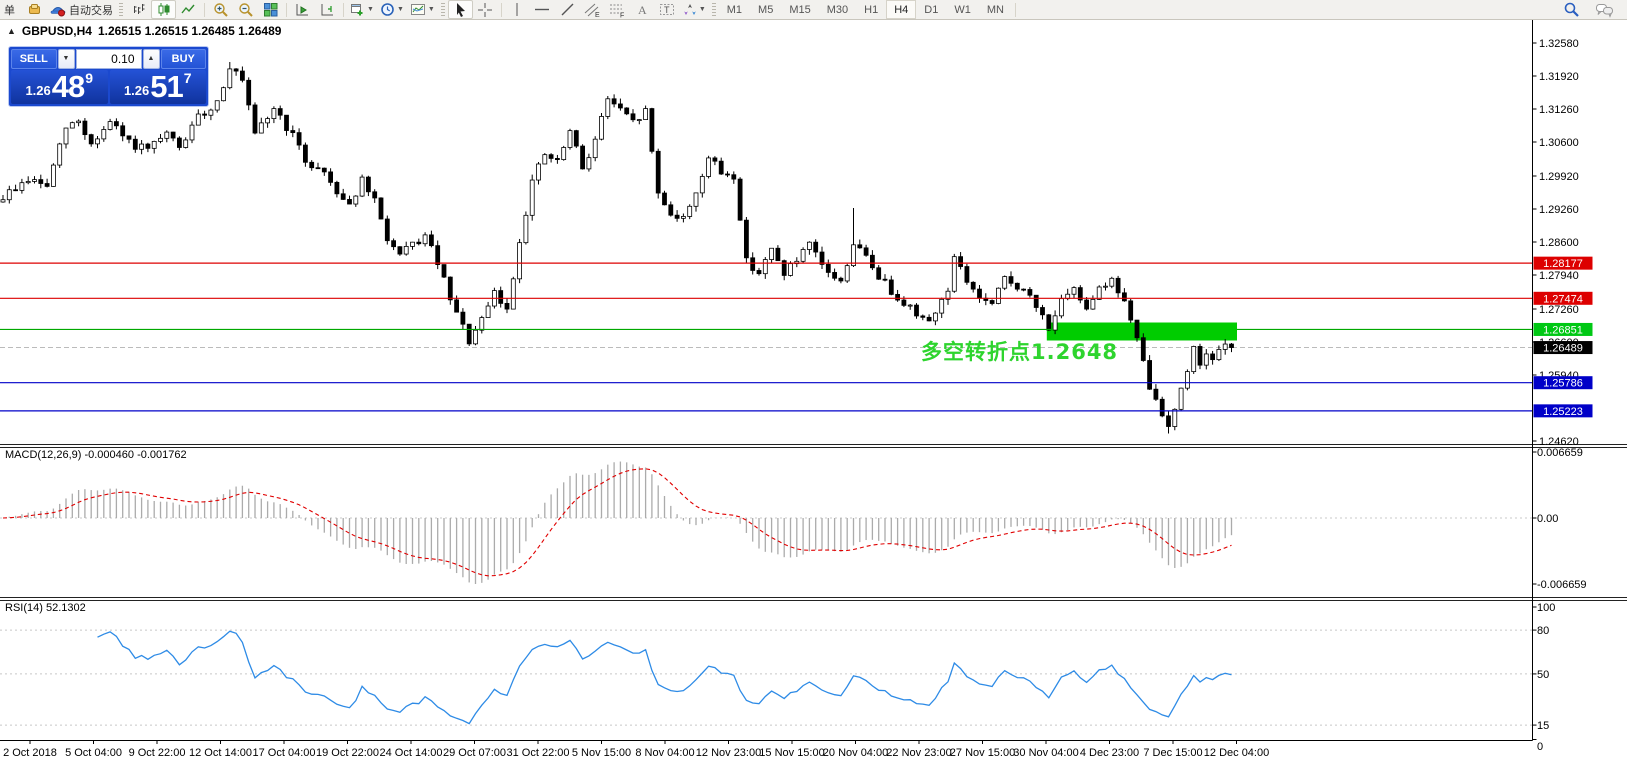 This screenshot has height=764, width=1627. I want to click on trendline-icon, so click(567, 9).